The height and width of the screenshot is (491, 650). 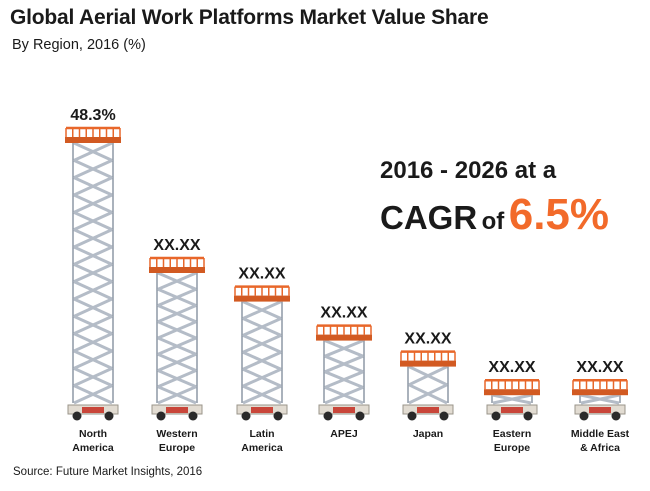 I want to click on bar-4: XX.XX Japan, so click(x=428, y=385).